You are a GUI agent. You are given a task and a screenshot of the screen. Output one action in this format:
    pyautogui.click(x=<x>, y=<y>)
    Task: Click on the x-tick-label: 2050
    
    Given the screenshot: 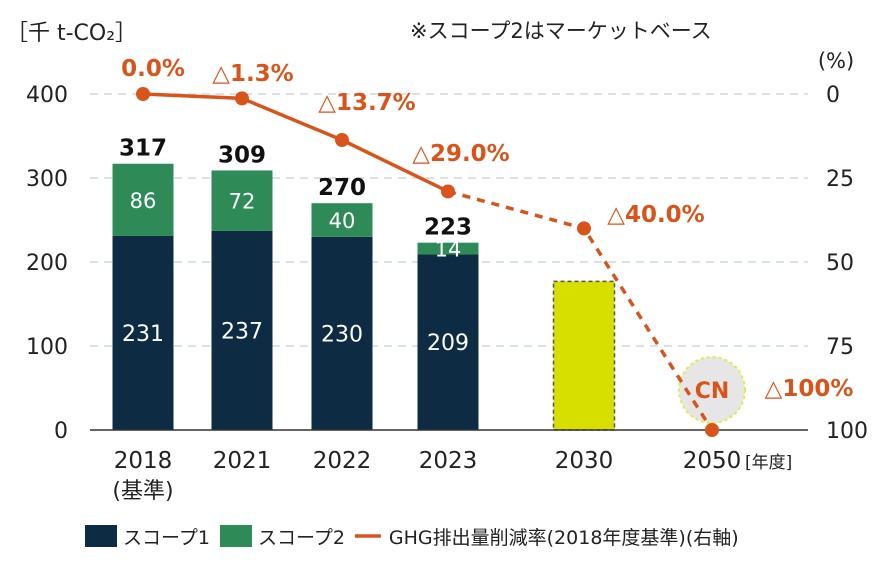 What is the action you would take?
    pyautogui.click(x=712, y=461)
    